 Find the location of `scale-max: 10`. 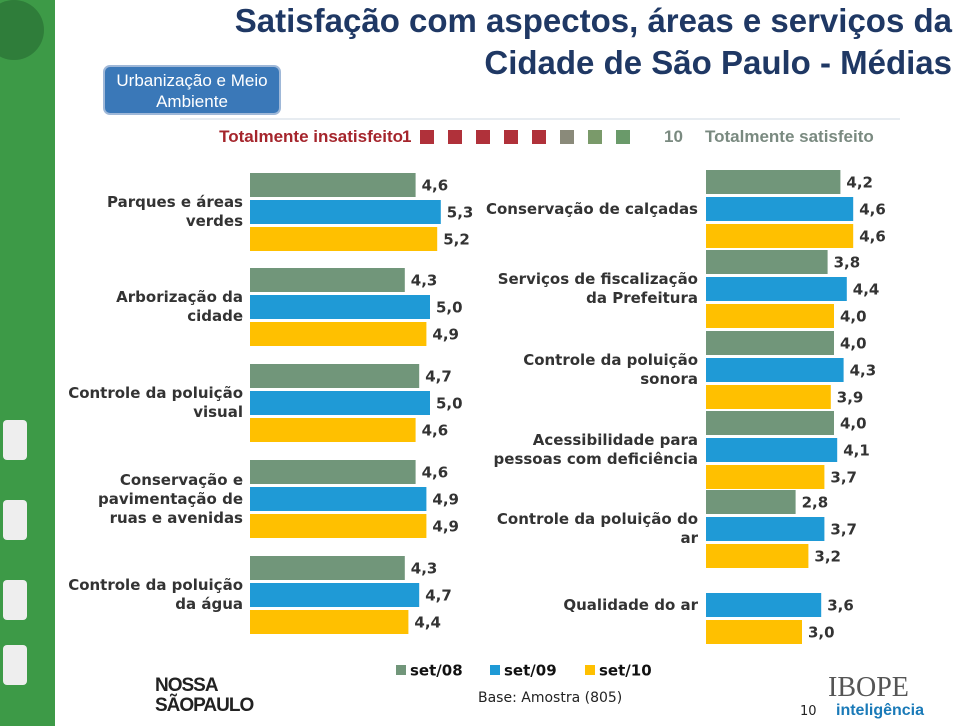

scale-max: 10 is located at coordinates (673, 136).